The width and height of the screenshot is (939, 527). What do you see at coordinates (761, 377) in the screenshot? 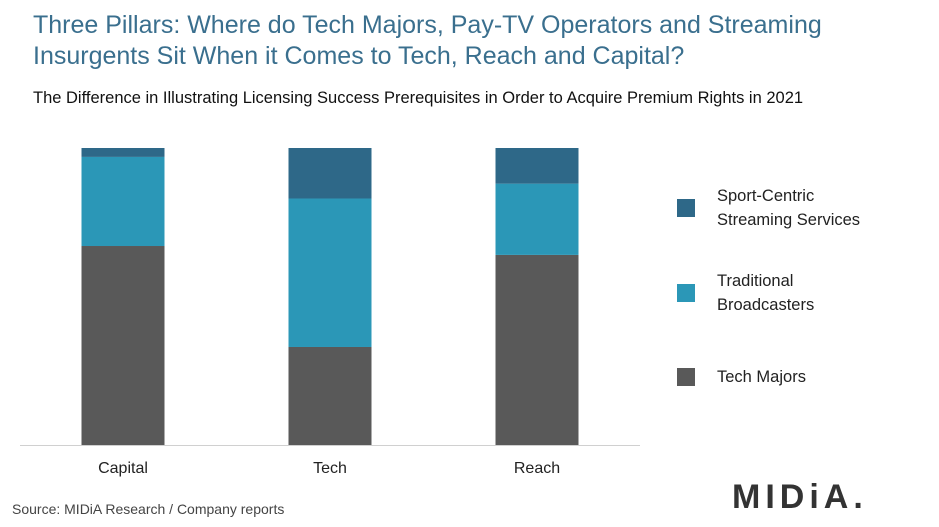
I see `legend-label: Tech Majors` at bounding box center [761, 377].